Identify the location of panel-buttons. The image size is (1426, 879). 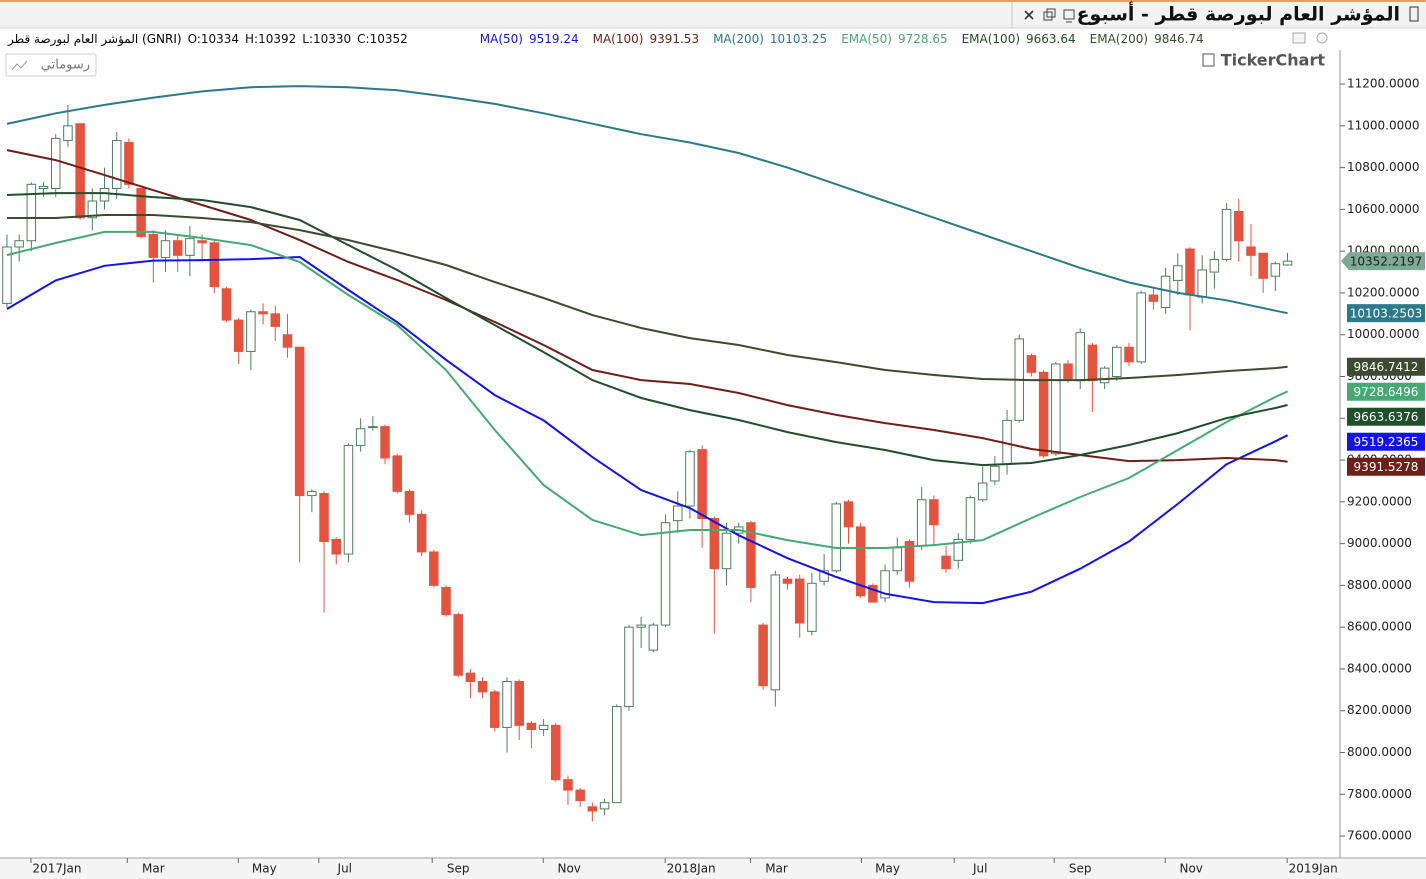
(1310, 38).